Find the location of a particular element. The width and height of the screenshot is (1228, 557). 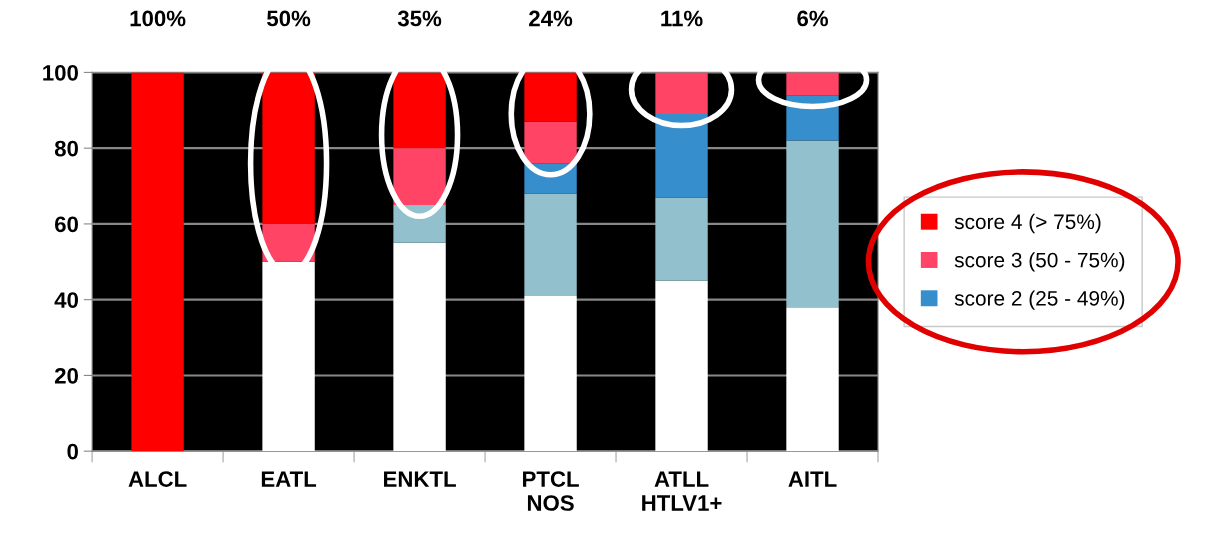

x-tick-label: ALCL is located at coordinates (157, 479).